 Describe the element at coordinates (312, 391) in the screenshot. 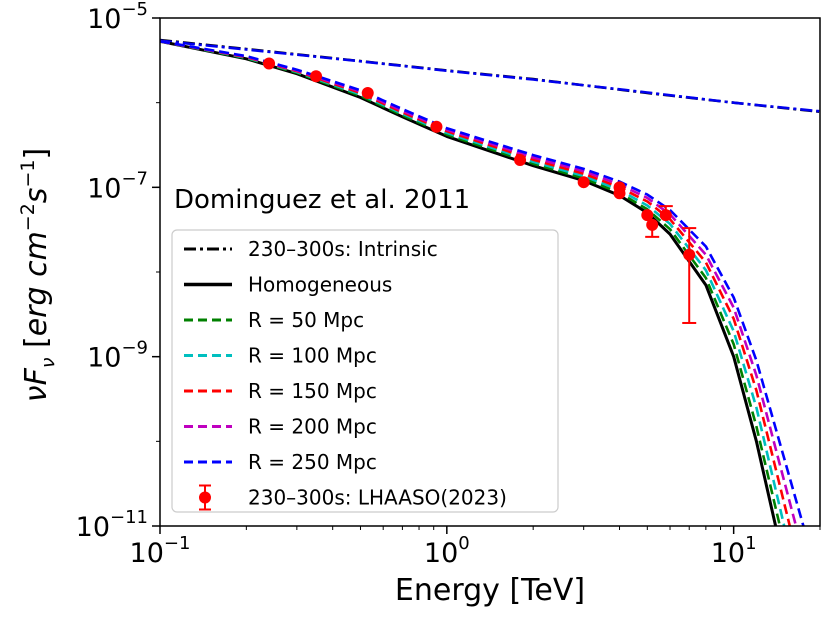

I see `legend-label: R = 150 Mpc` at that location.